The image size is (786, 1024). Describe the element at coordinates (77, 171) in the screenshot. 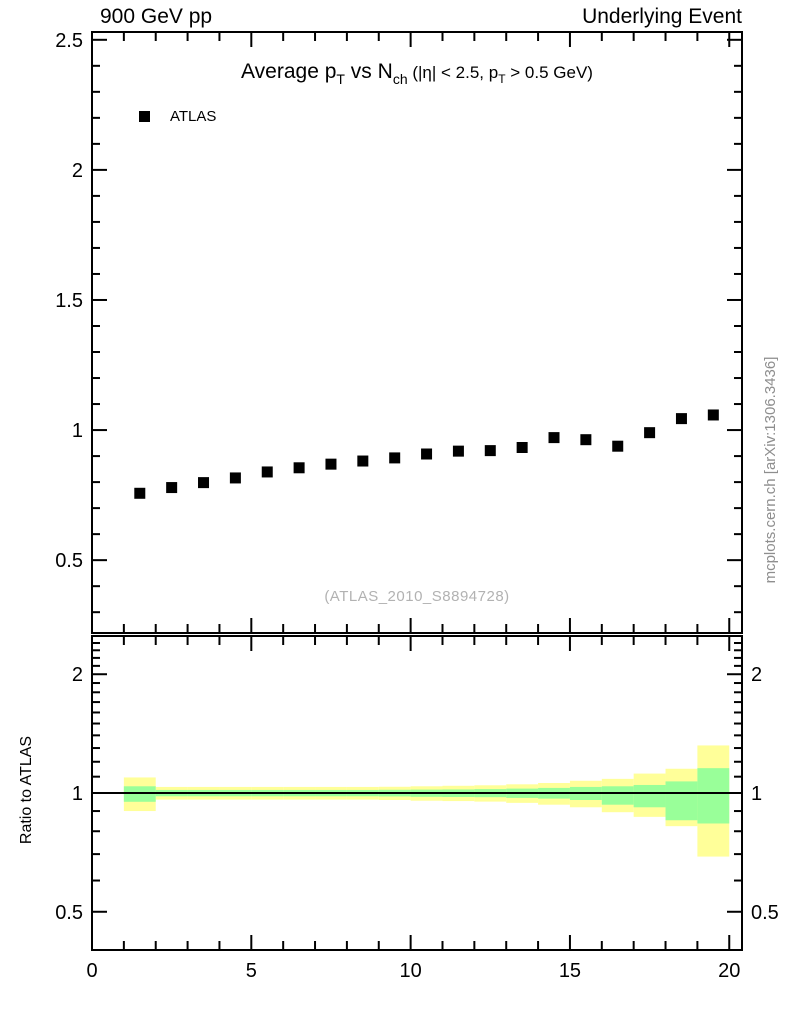

I see `y-tick-label: 2` at that location.